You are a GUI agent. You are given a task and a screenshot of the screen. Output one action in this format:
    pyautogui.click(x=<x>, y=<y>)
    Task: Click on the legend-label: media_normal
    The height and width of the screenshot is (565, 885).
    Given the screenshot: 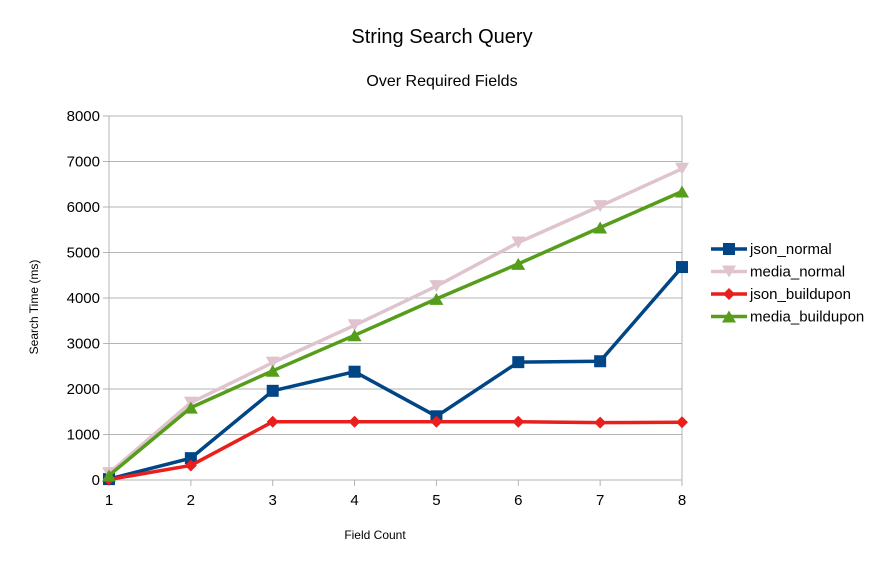 What is the action you would take?
    pyautogui.click(x=797, y=272)
    